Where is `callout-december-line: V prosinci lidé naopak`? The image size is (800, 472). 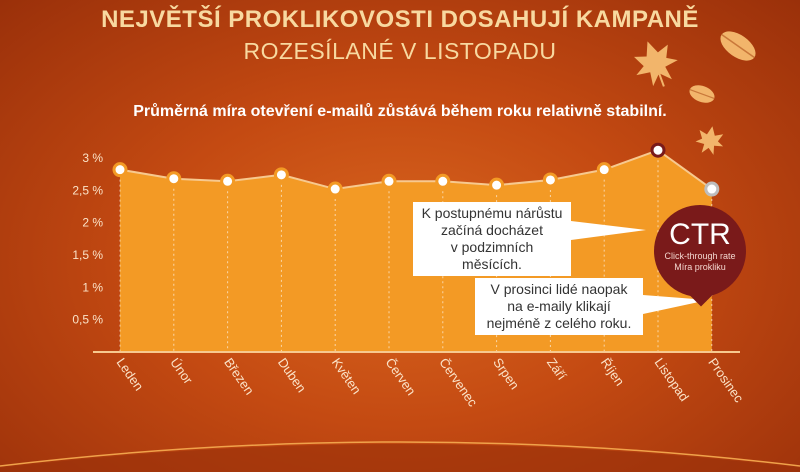
callout-december-line: V prosinci lidé naopak is located at coordinates (559, 289).